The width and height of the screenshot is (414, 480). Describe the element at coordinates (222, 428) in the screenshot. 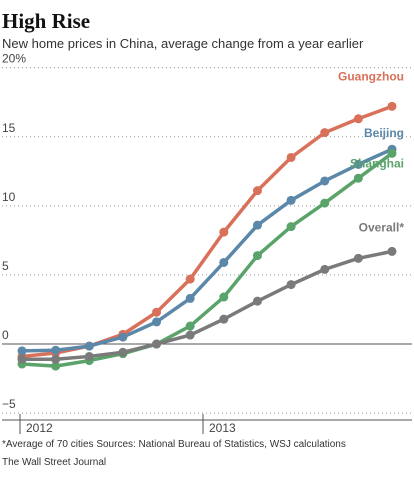

I see `x-tick-label: 2013` at that location.